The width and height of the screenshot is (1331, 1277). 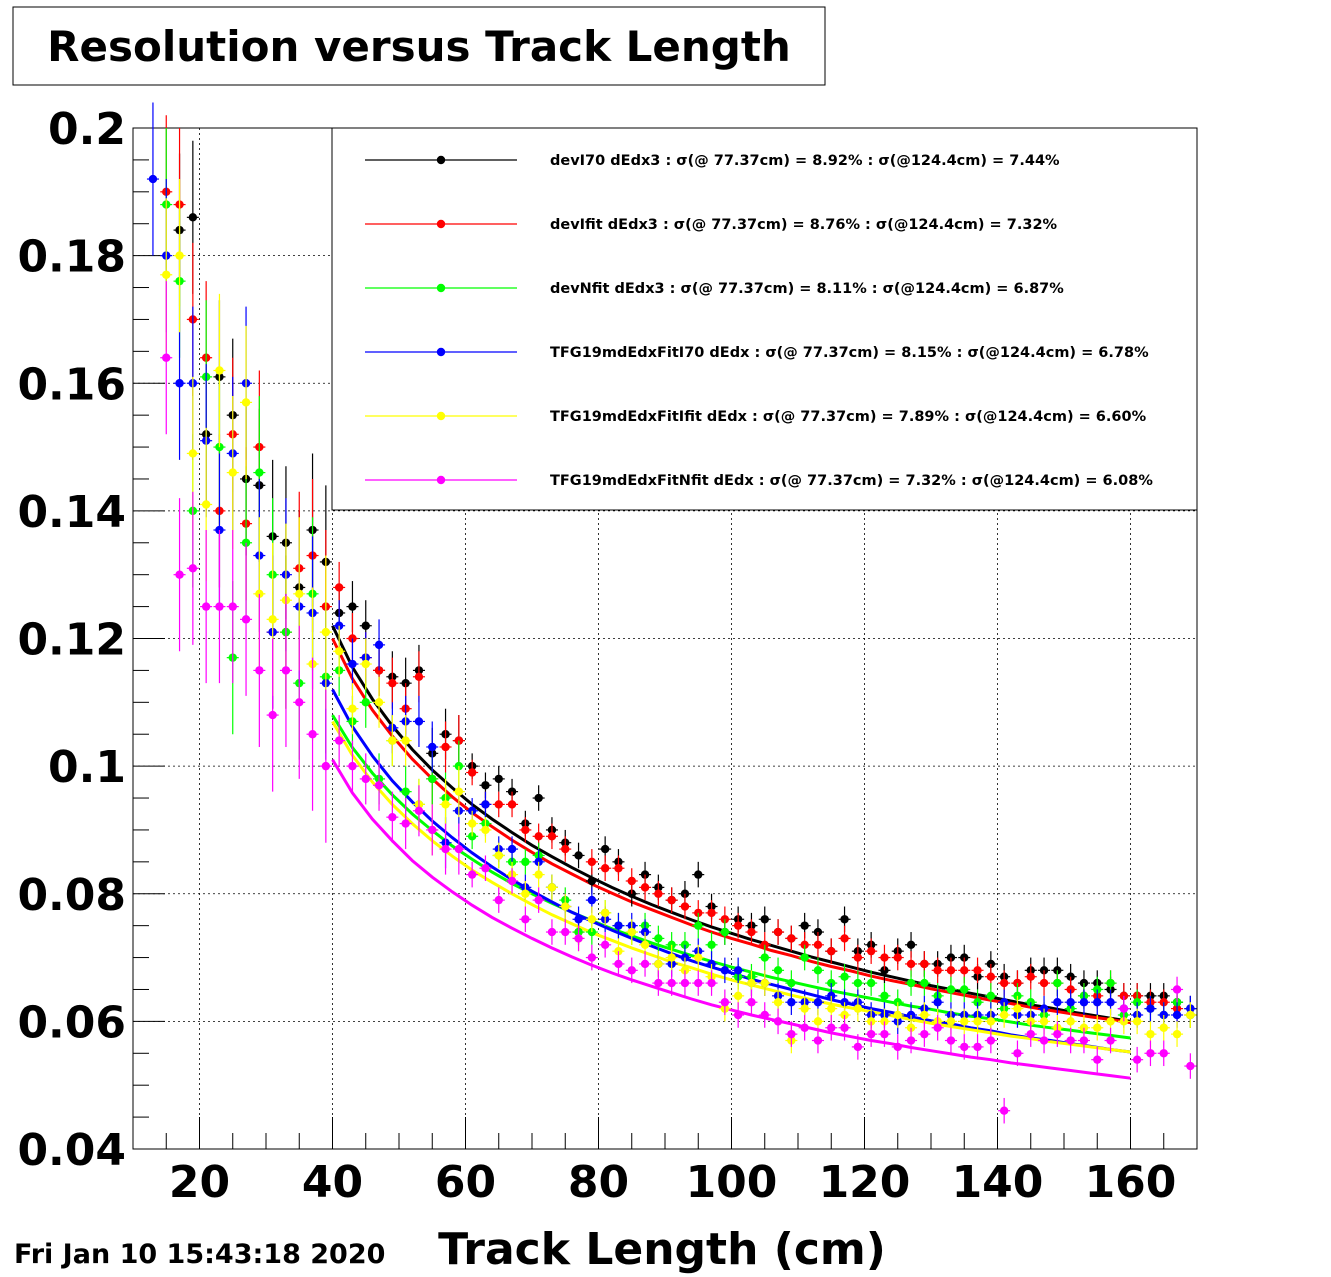 I want to click on x-tick-label: 160, so click(x=1131, y=1182).